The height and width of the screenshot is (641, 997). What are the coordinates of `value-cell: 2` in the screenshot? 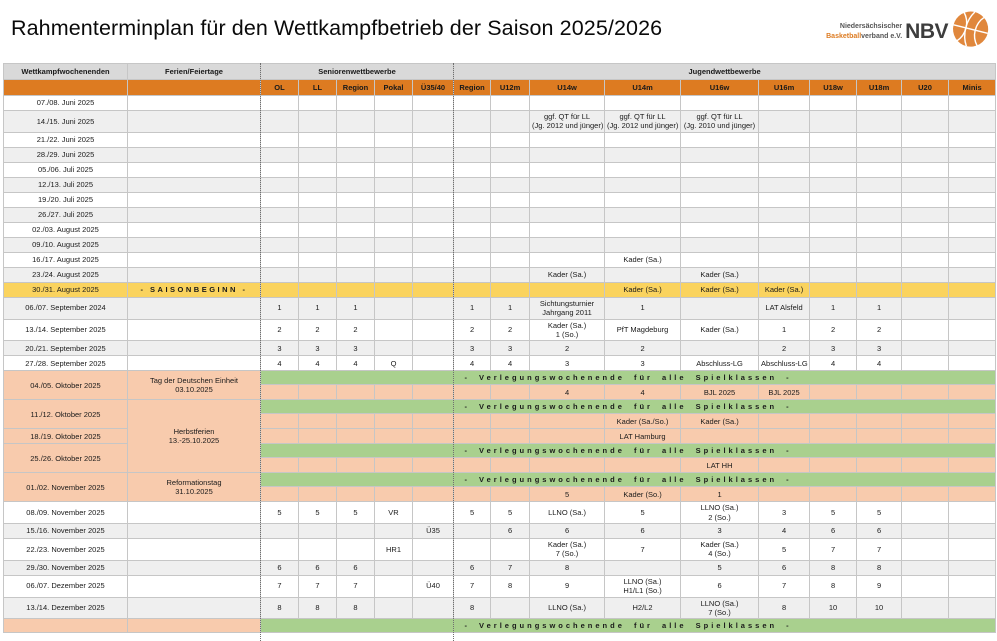 It's located at (355, 330).